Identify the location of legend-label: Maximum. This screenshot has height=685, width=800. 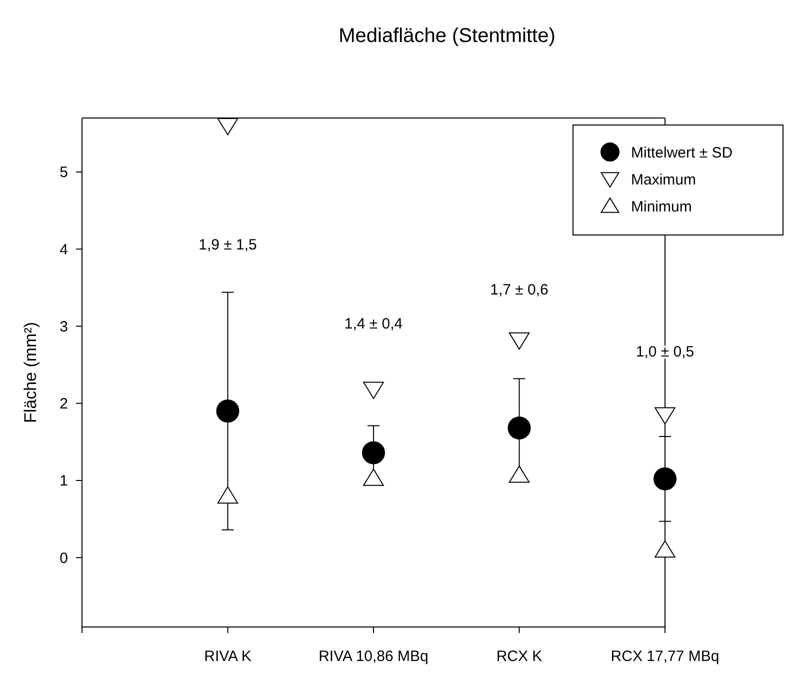
(663, 179).